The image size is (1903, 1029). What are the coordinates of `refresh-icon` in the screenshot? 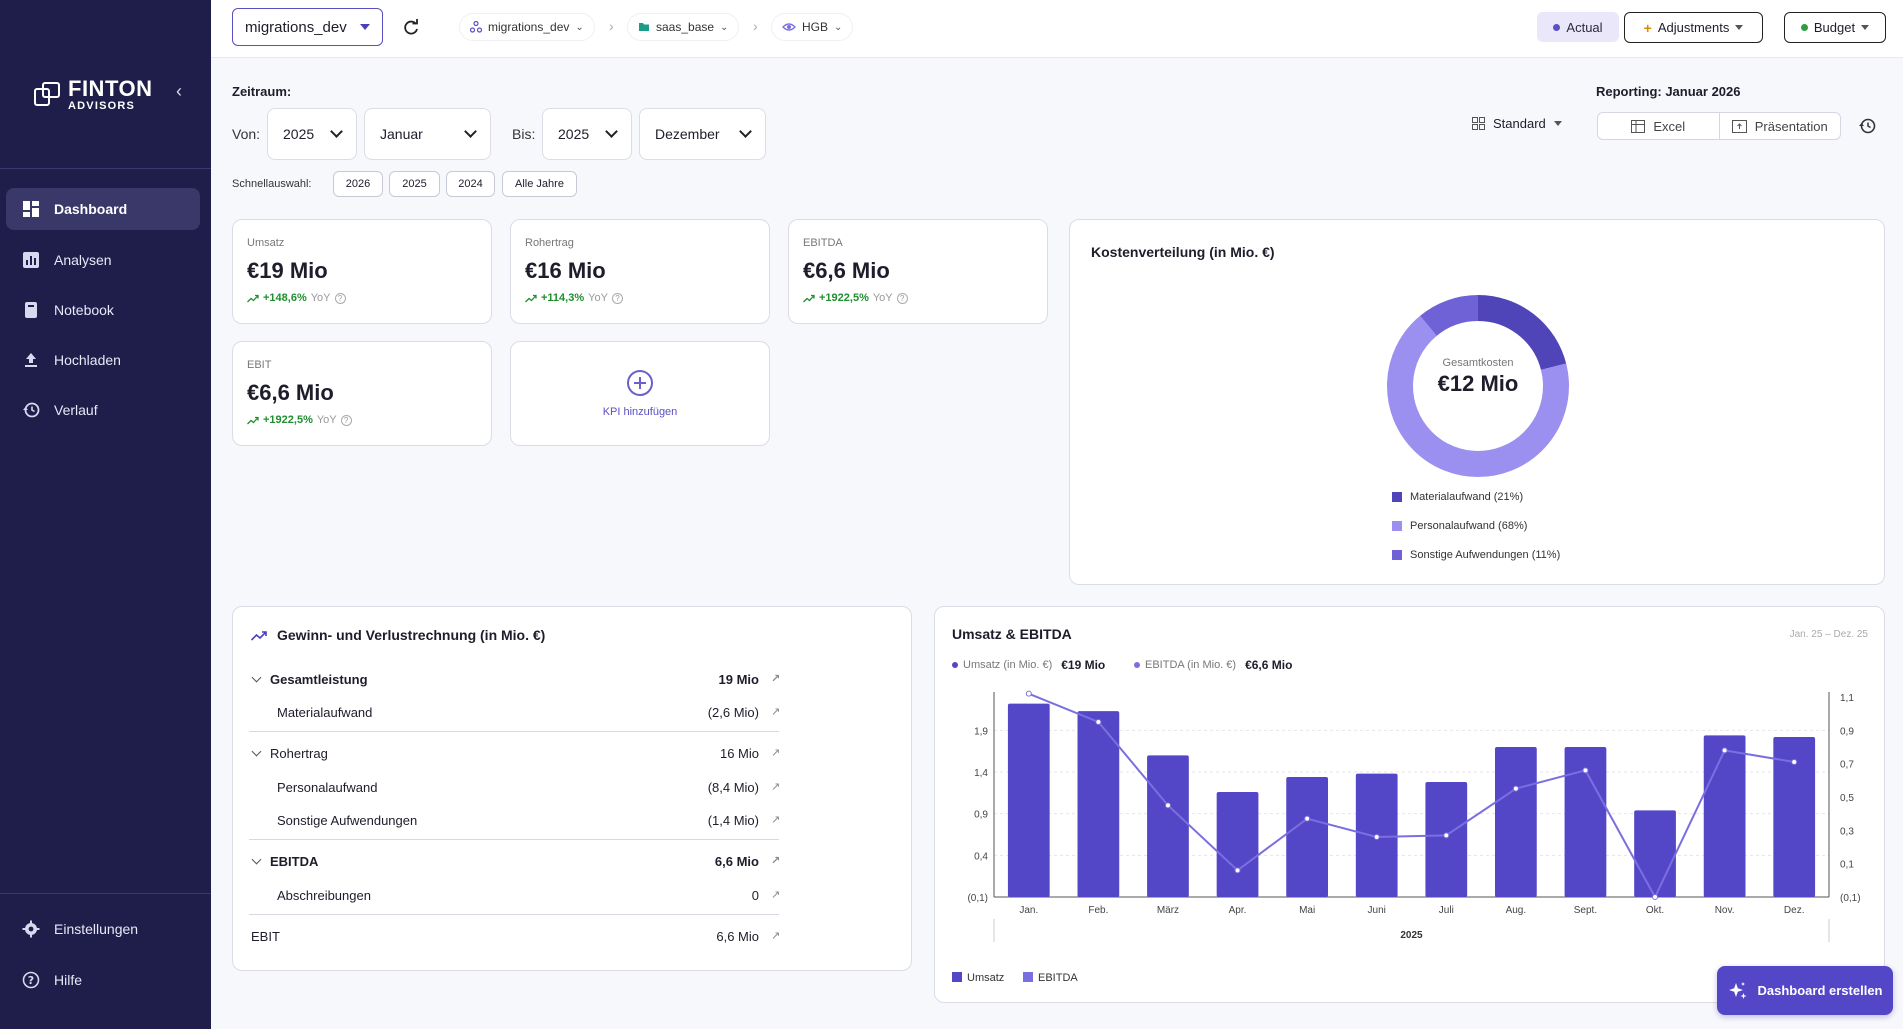 It's located at (411, 28).